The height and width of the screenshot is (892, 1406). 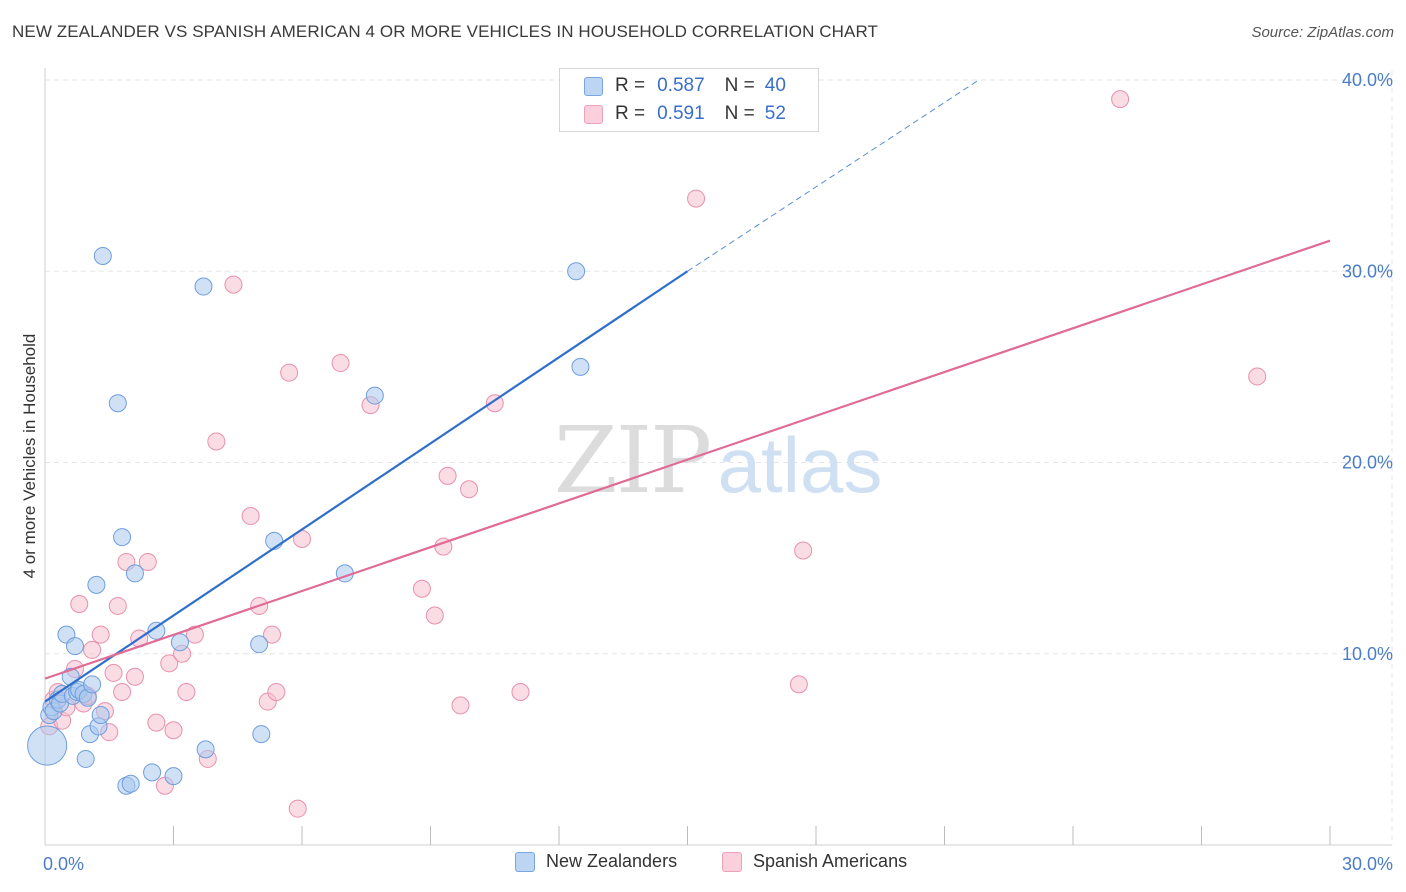 I want to click on r-value: 0.587, so click(x=681, y=85).